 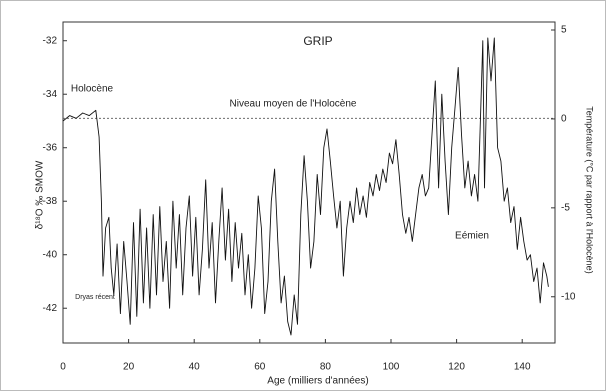 I want to click on reference-label: Niveau moyen de l'Holocène, so click(x=293, y=104).